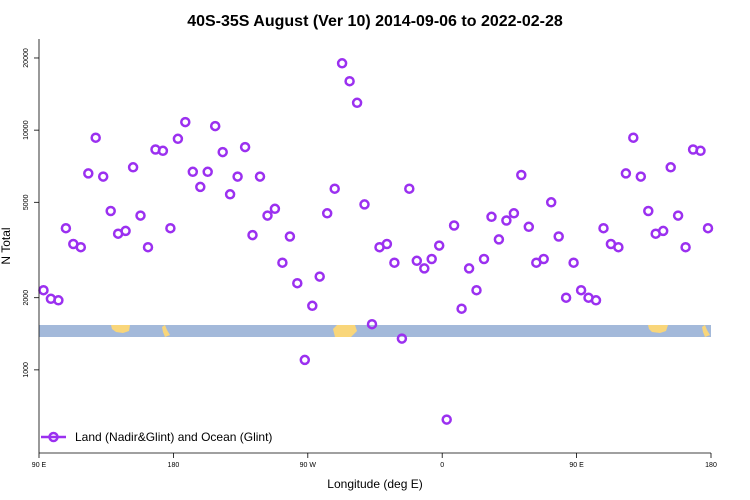 This screenshot has height=500, width=750. I want to click on y-tick-label: 5000, so click(26, 202).